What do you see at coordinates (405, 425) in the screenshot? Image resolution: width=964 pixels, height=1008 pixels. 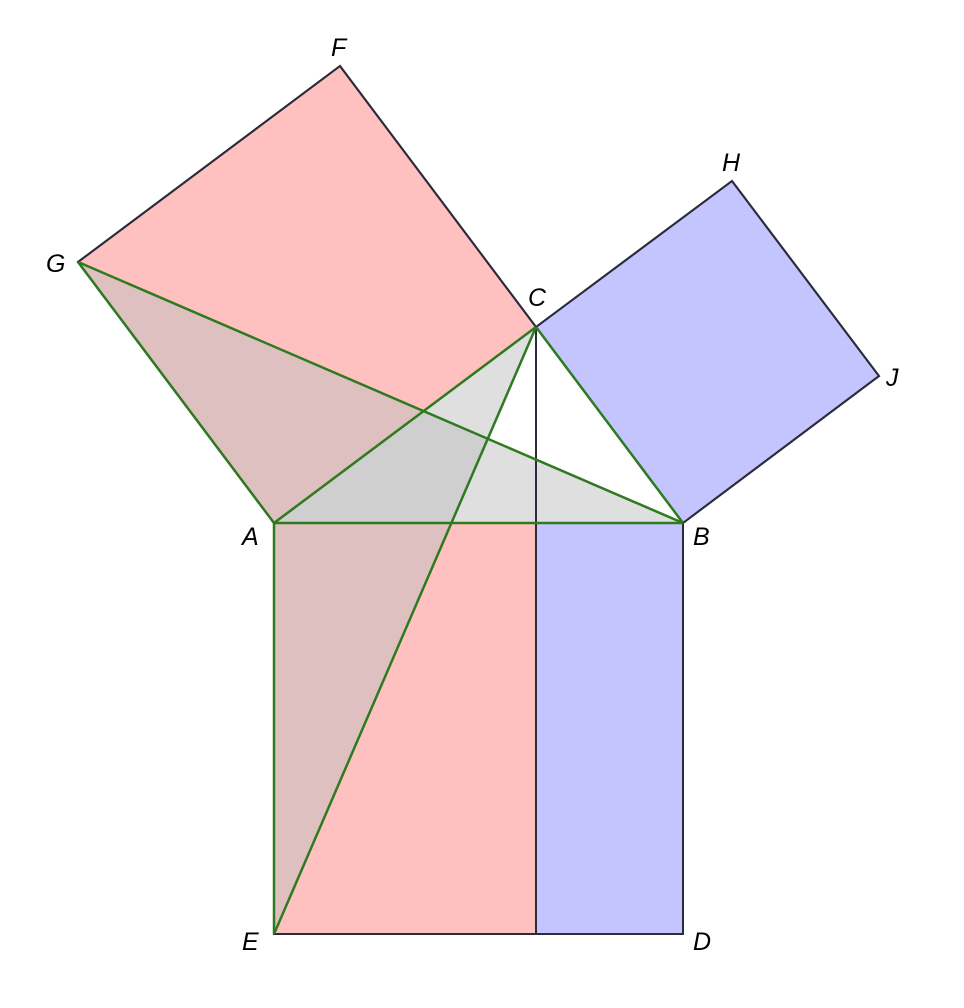 I see `line-ac` at bounding box center [405, 425].